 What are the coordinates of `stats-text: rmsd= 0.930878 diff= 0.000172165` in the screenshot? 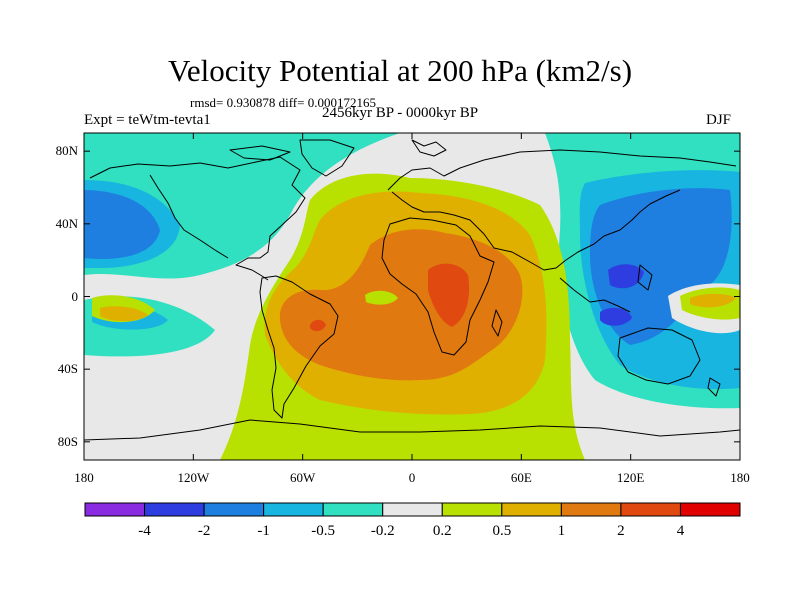 It's located at (283, 102).